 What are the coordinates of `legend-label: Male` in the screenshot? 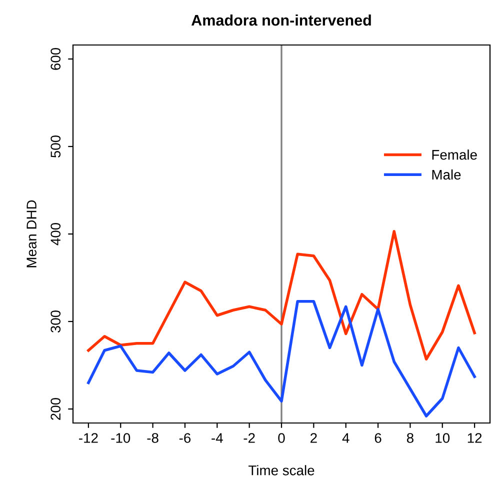 It's located at (446, 174).